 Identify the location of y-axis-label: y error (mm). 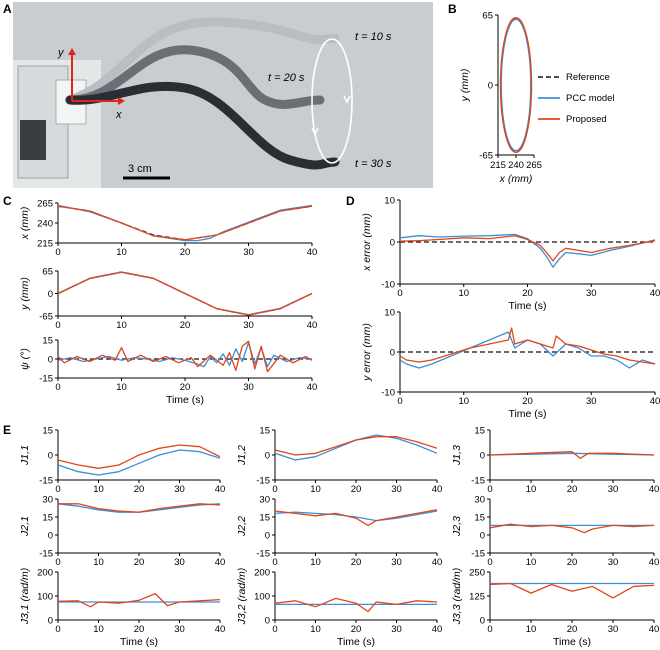
(367, 352).